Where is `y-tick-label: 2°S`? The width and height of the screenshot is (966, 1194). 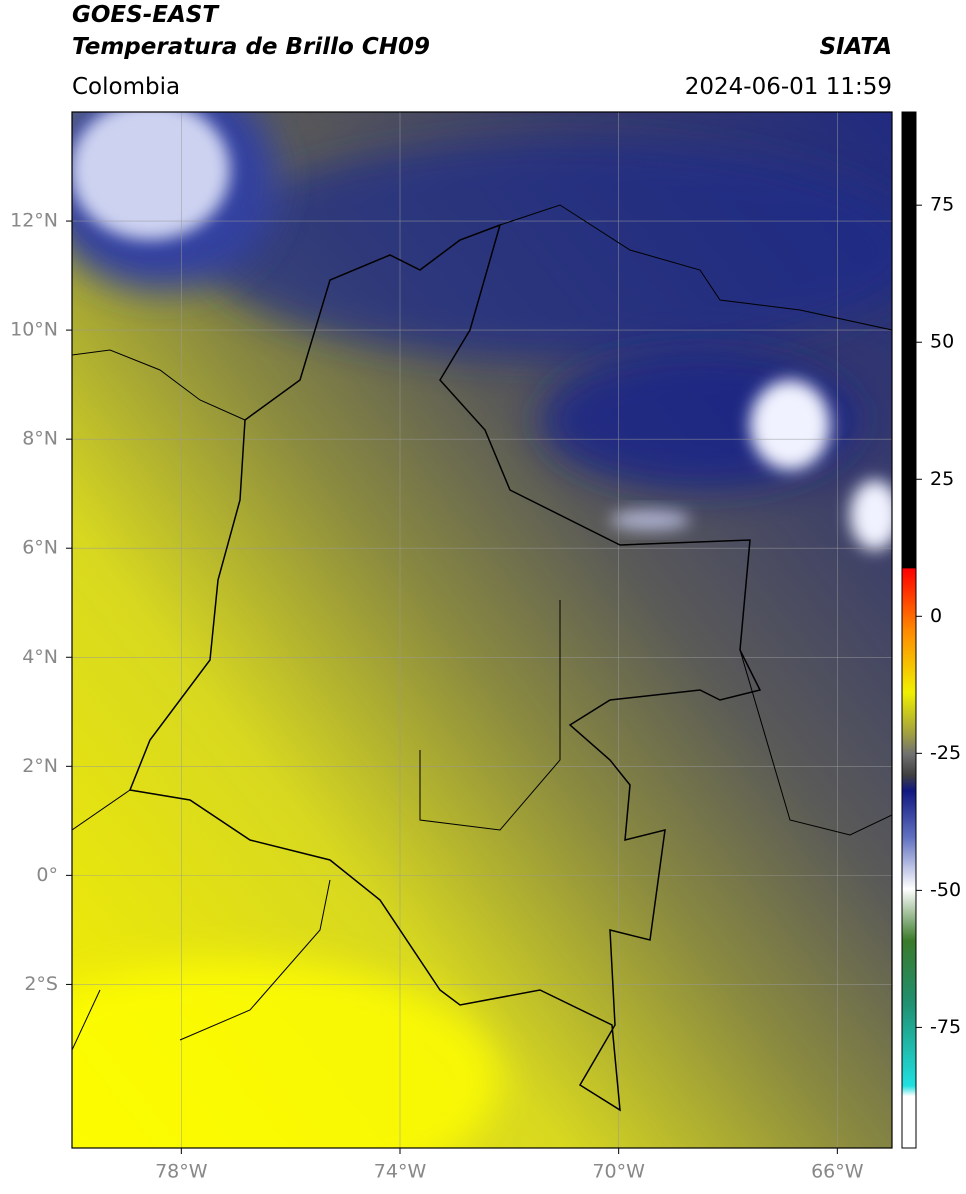
y-tick-label: 2°S is located at coordinates (41, 984).